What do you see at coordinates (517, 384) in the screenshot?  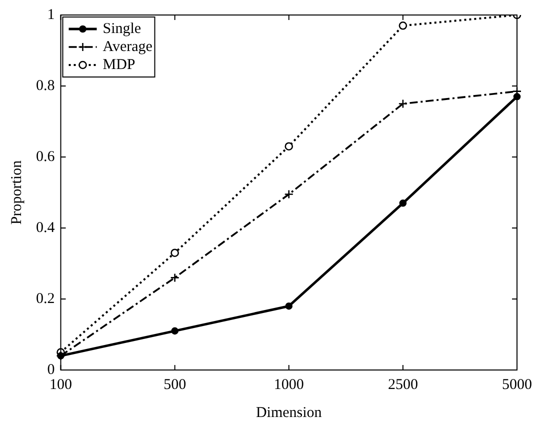 I see `x-tick-label: 5000` at bounding box center [517, 384].